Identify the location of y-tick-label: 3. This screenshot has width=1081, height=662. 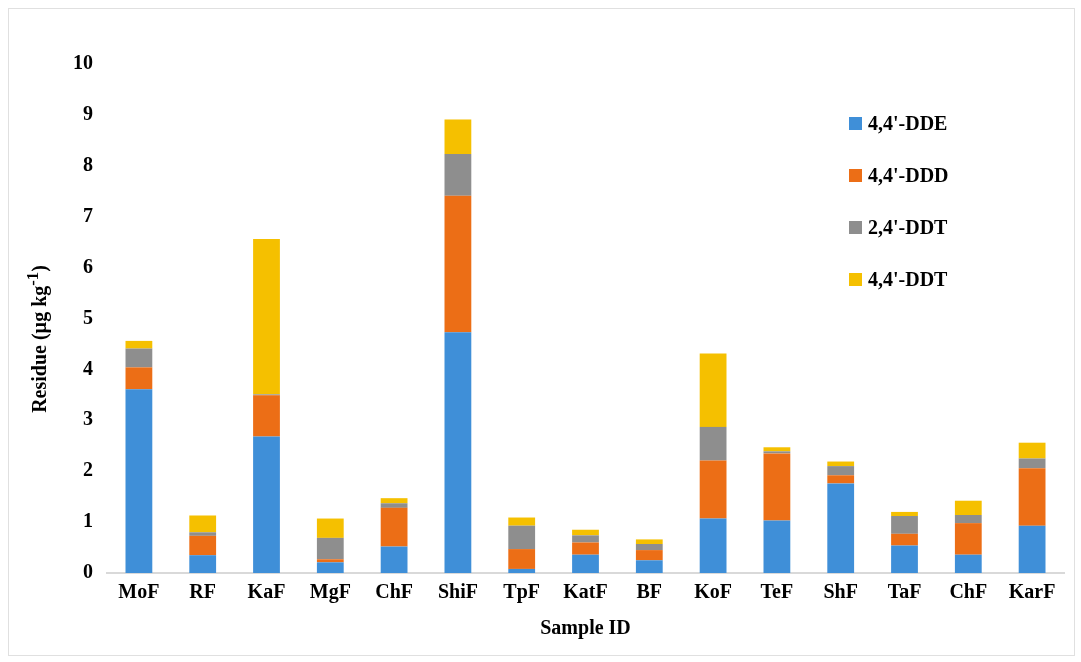
(88, 418).